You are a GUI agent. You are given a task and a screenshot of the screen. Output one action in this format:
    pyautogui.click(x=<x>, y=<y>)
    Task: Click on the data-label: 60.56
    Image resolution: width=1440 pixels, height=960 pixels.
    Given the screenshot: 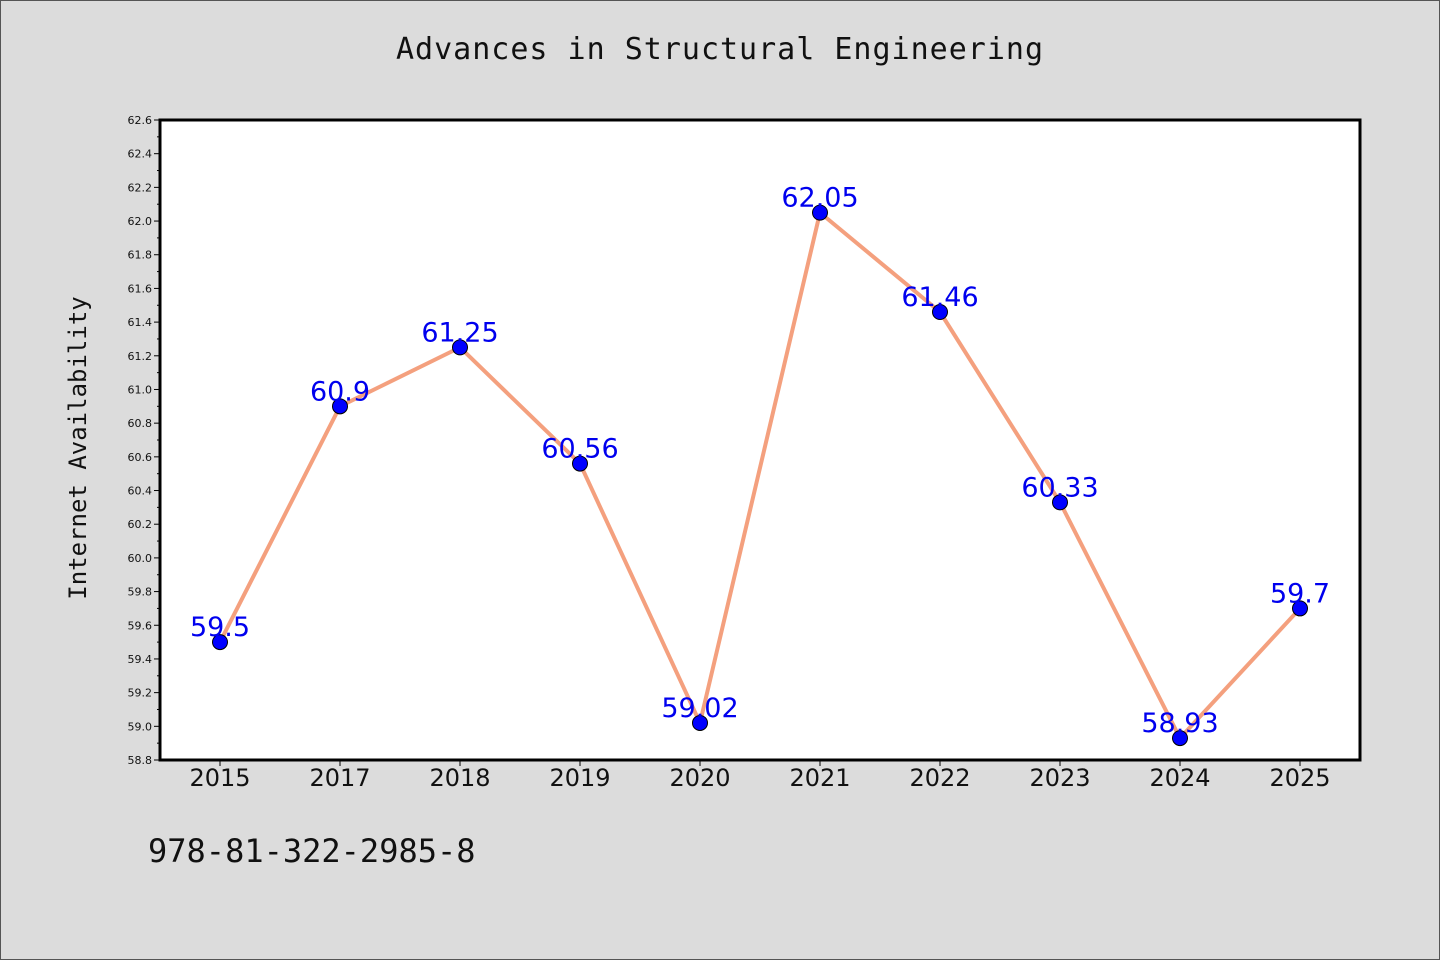 What is the action you would take?
    pyautogui.click(x=579, y=449)
    